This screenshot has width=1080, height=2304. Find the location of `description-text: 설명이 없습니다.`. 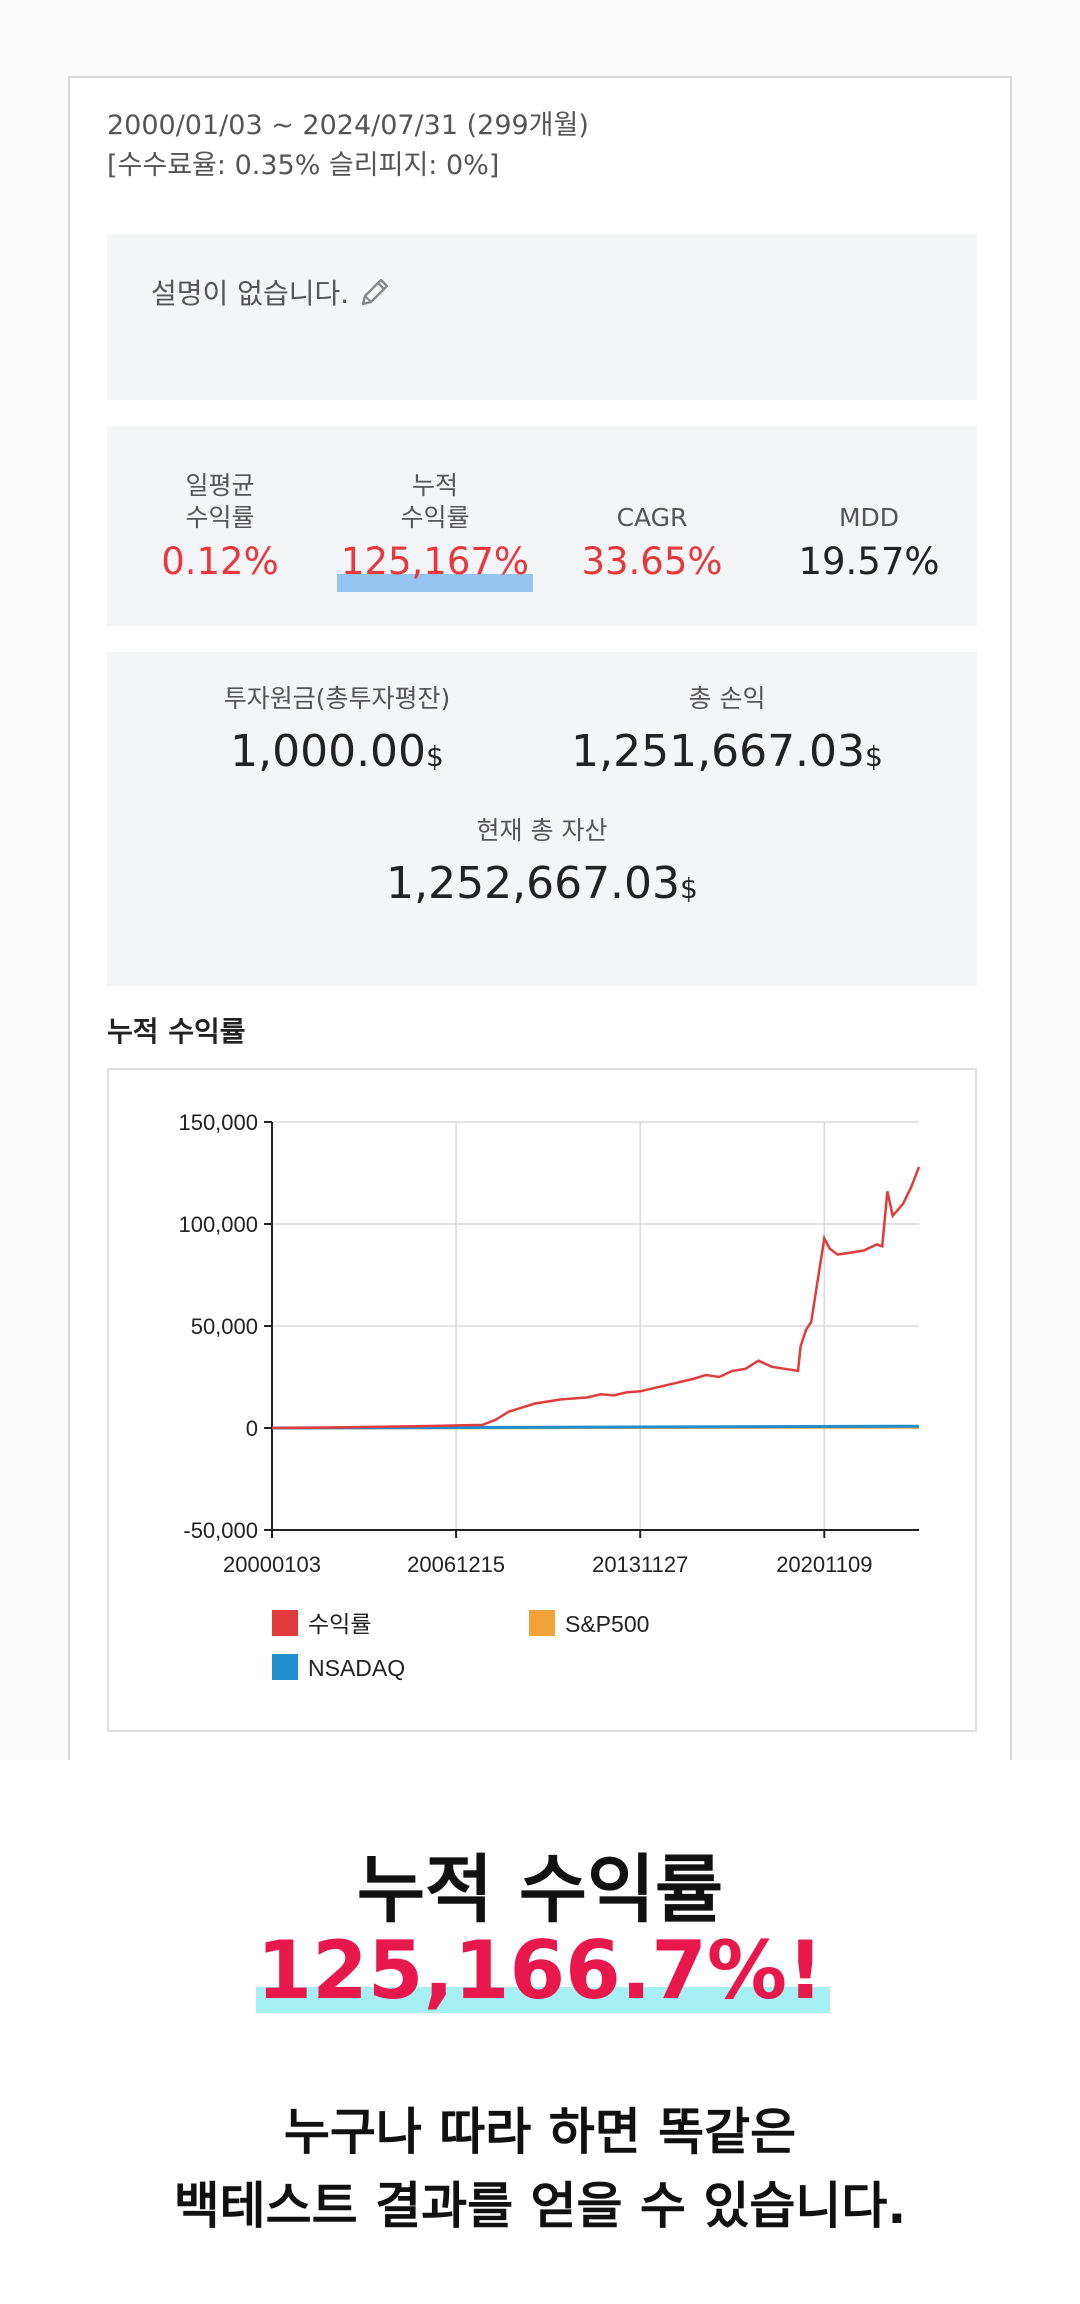

description-text: 설명이 없습니다. is located at coordinates (250, 293).